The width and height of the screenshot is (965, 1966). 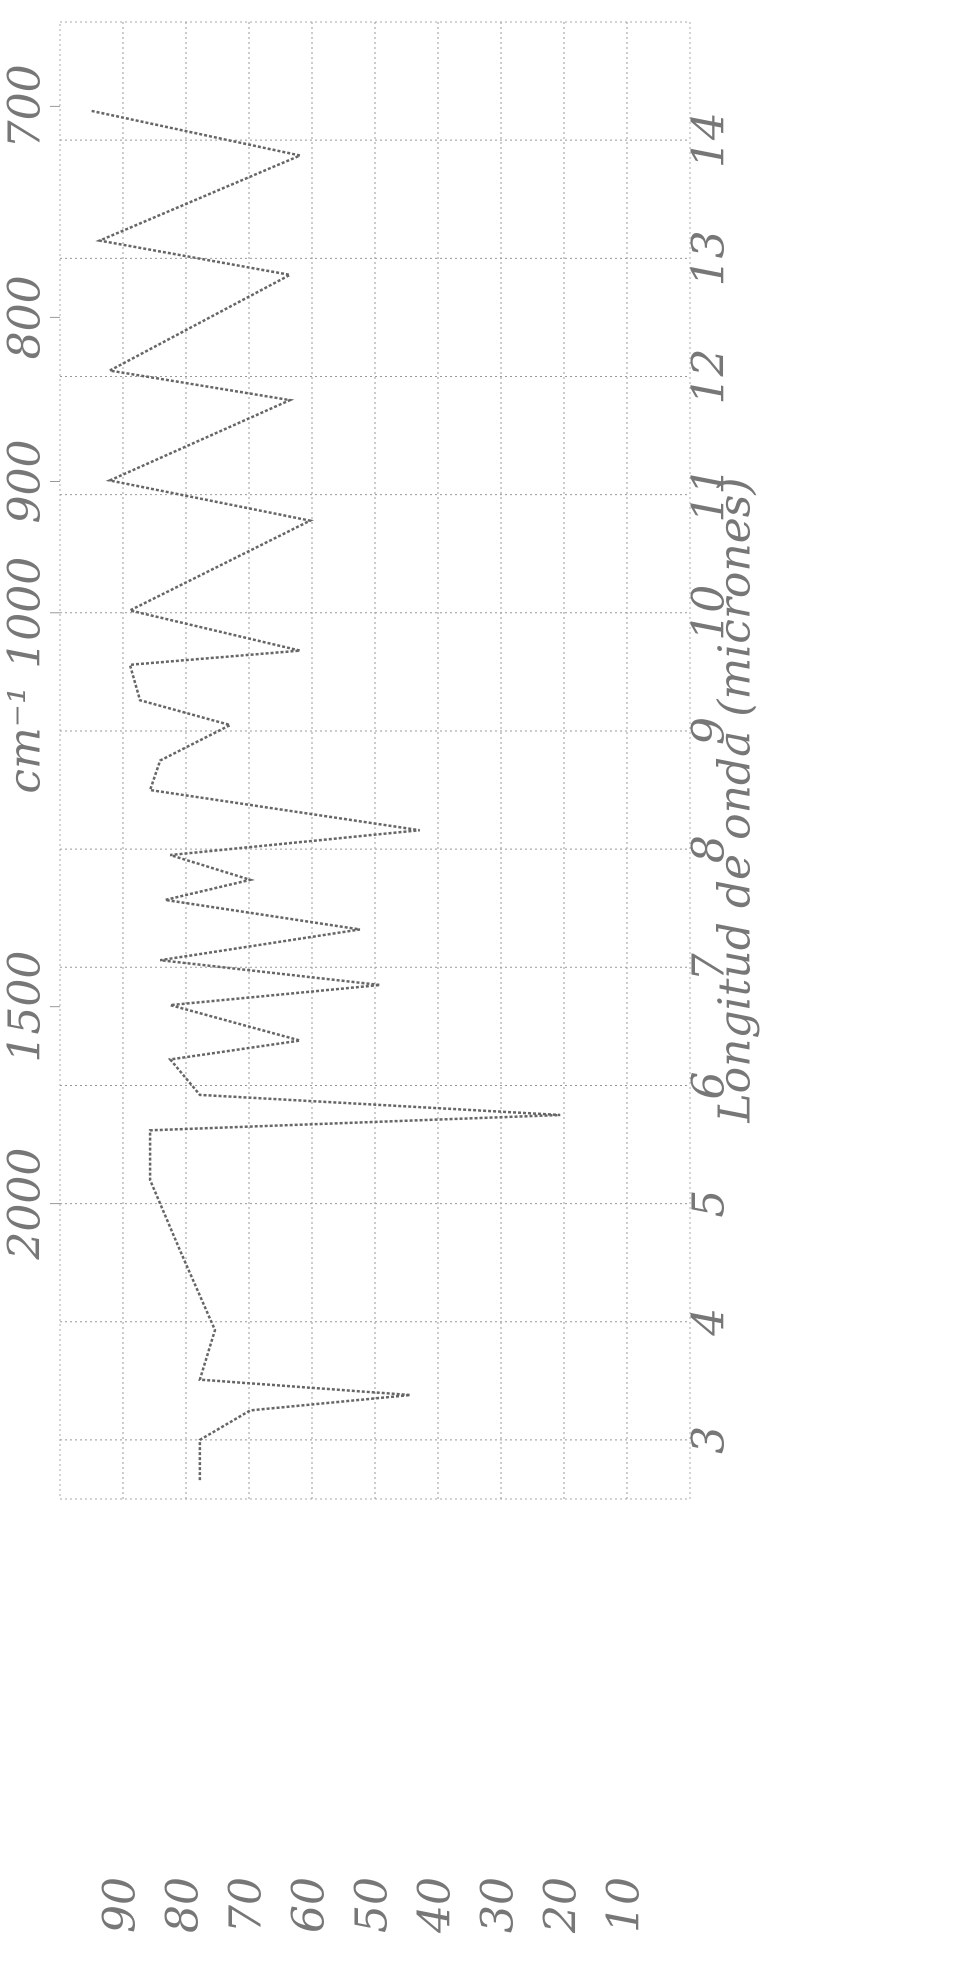 What do you see at coordinates (435, 1905) in the screenshot?
I see `y-tick-label: 40` at bounding box center [435, 1905].